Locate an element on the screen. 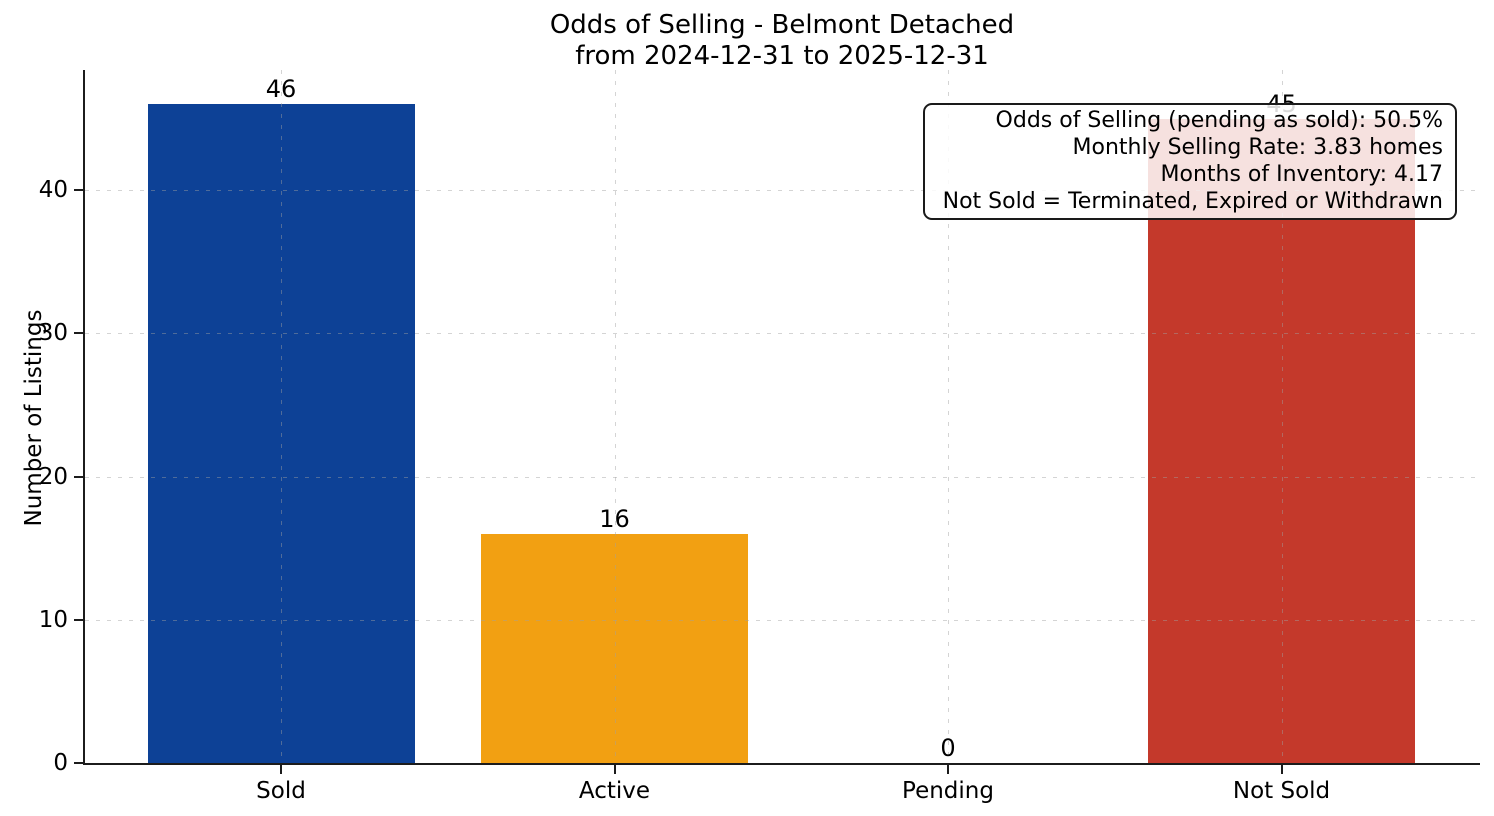 This screenshot has width=1494, height=816. annotation-line-months-of-inventory: Months of Inventory: 4.17 is located at coordinates (1301, 174).